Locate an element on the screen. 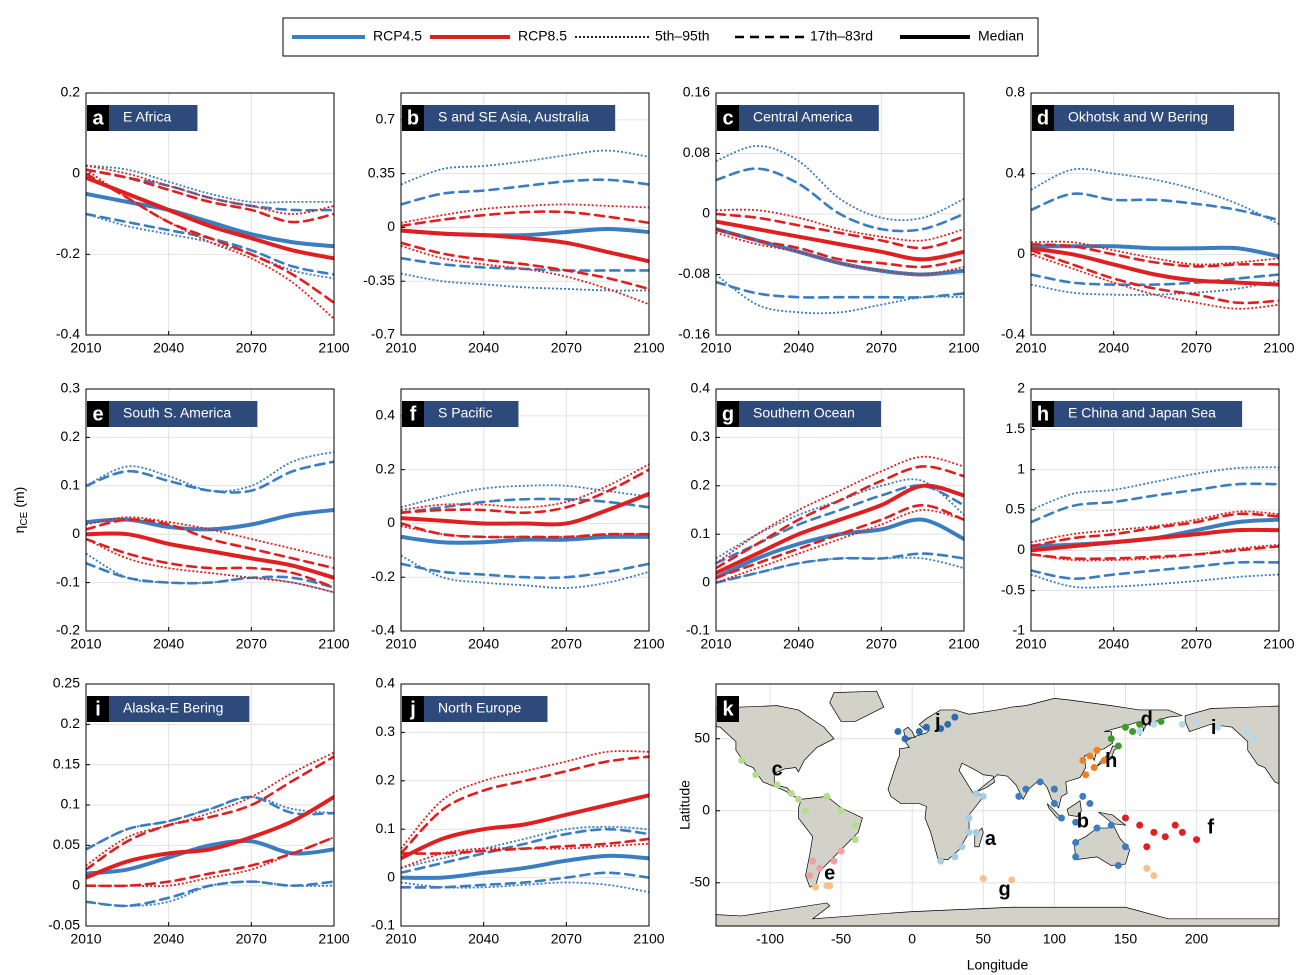  y-tick-label: 0.05 is located at coordinates (66, 844).